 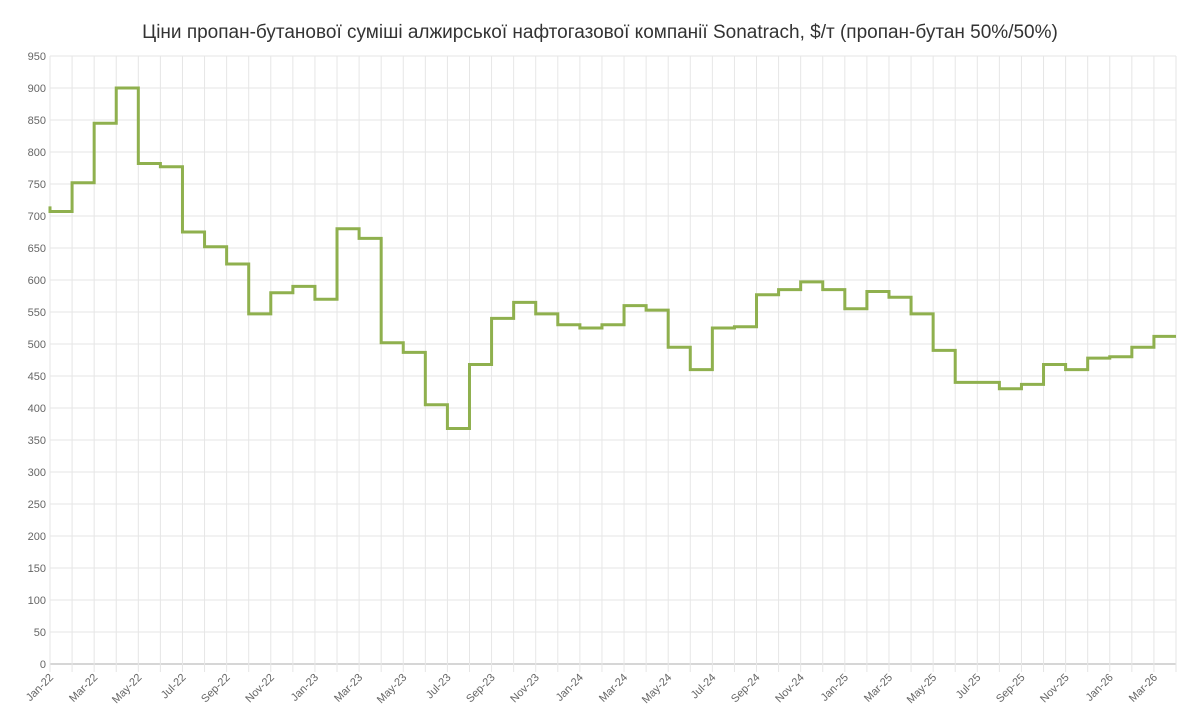 What do you see at coordinates (174, 687) in the screenshot?
I see `x-tick-label: Jul-22` at bounding box center [174, 687].